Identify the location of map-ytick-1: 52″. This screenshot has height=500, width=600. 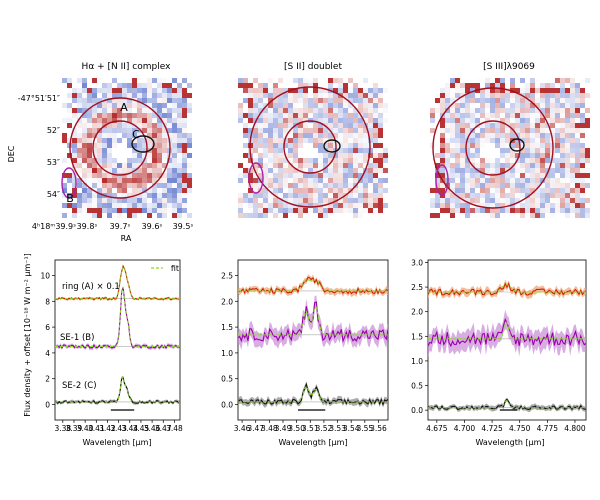
(53, 130).